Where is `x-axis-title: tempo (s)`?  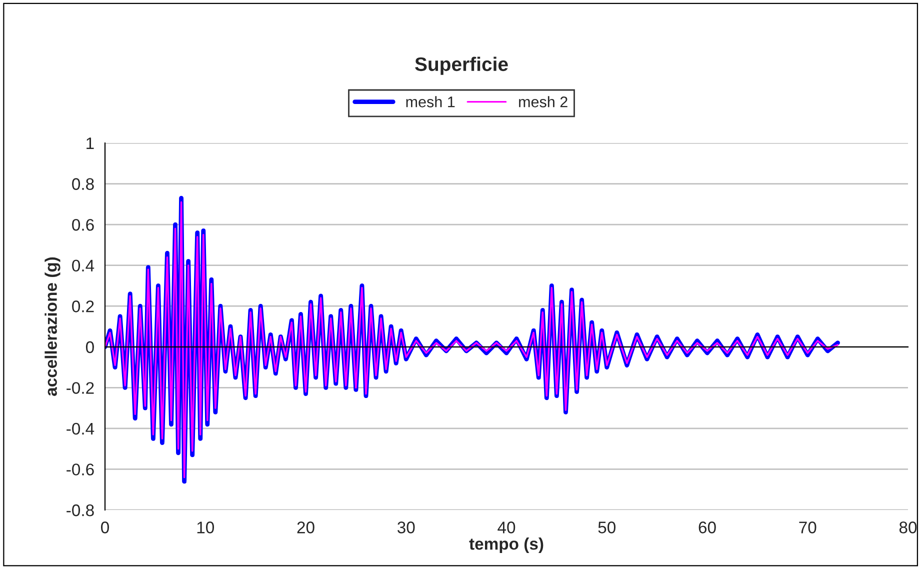 x-axis-title: tempo (s) is located at coordinates (506, 546).